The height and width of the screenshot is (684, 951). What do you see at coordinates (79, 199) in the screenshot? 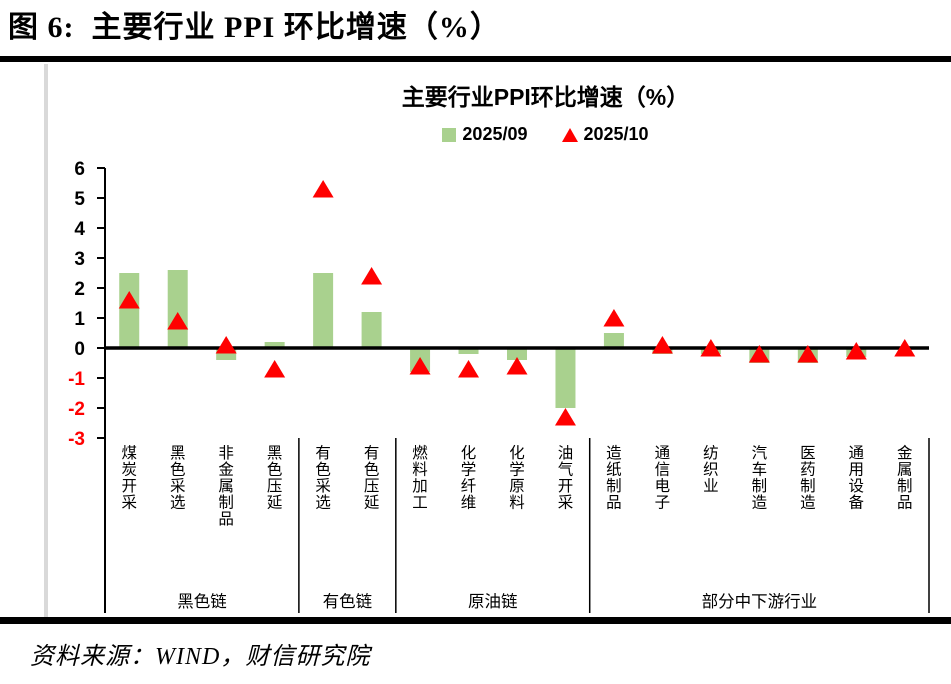
I see `y-tick-label: 5` at bounding box center [79, 199].